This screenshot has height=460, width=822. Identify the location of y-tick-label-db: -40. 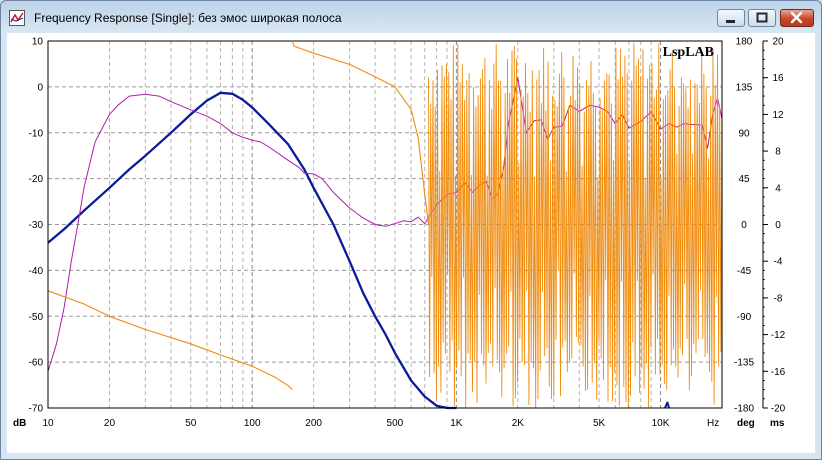
(36, 271).